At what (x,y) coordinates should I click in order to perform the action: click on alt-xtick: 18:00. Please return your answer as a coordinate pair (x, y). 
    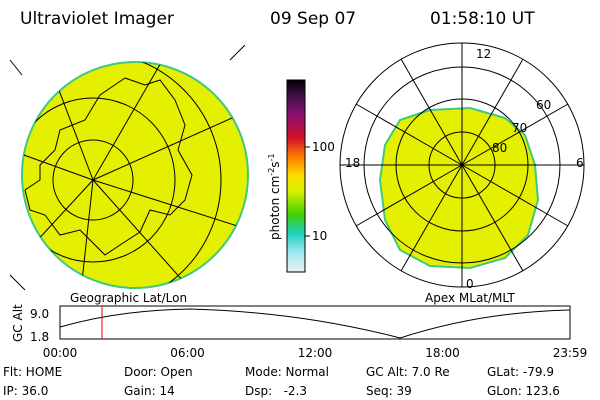
    Looking at the image, I should click on (442, 353).